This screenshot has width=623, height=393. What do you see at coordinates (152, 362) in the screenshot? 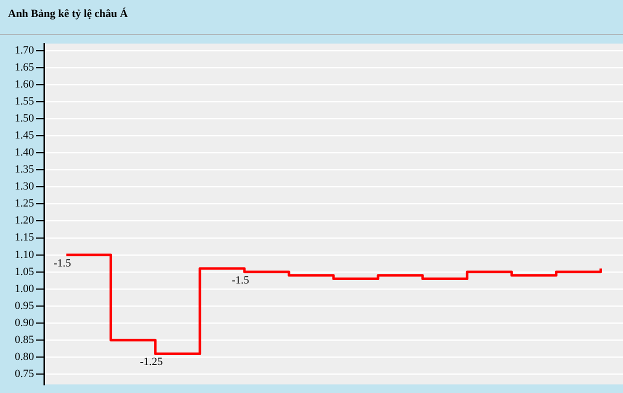
I see `annotation: -1.25` at bounding box center [152, 362].